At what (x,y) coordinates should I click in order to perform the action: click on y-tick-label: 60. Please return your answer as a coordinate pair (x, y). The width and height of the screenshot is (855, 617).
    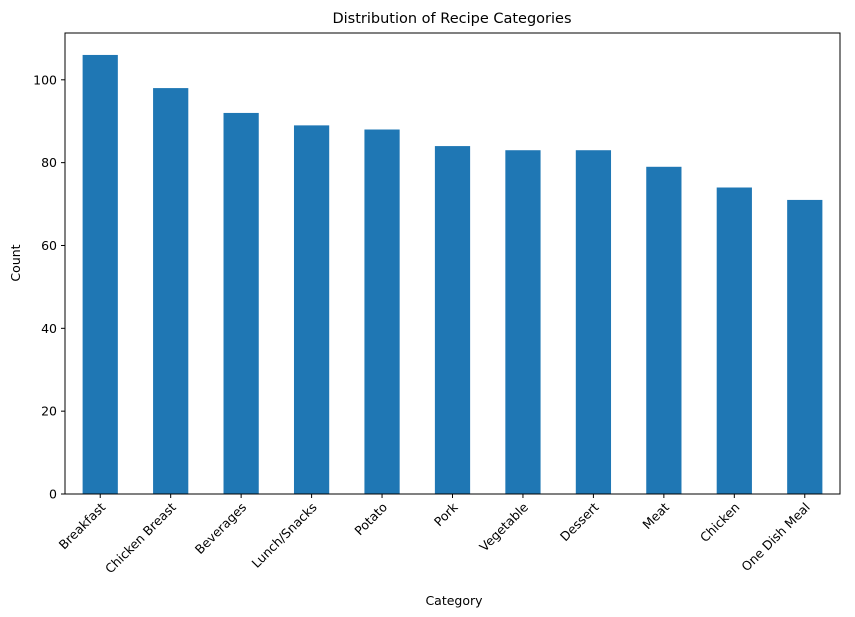
    Looking at the image, I should click on (49, 245).